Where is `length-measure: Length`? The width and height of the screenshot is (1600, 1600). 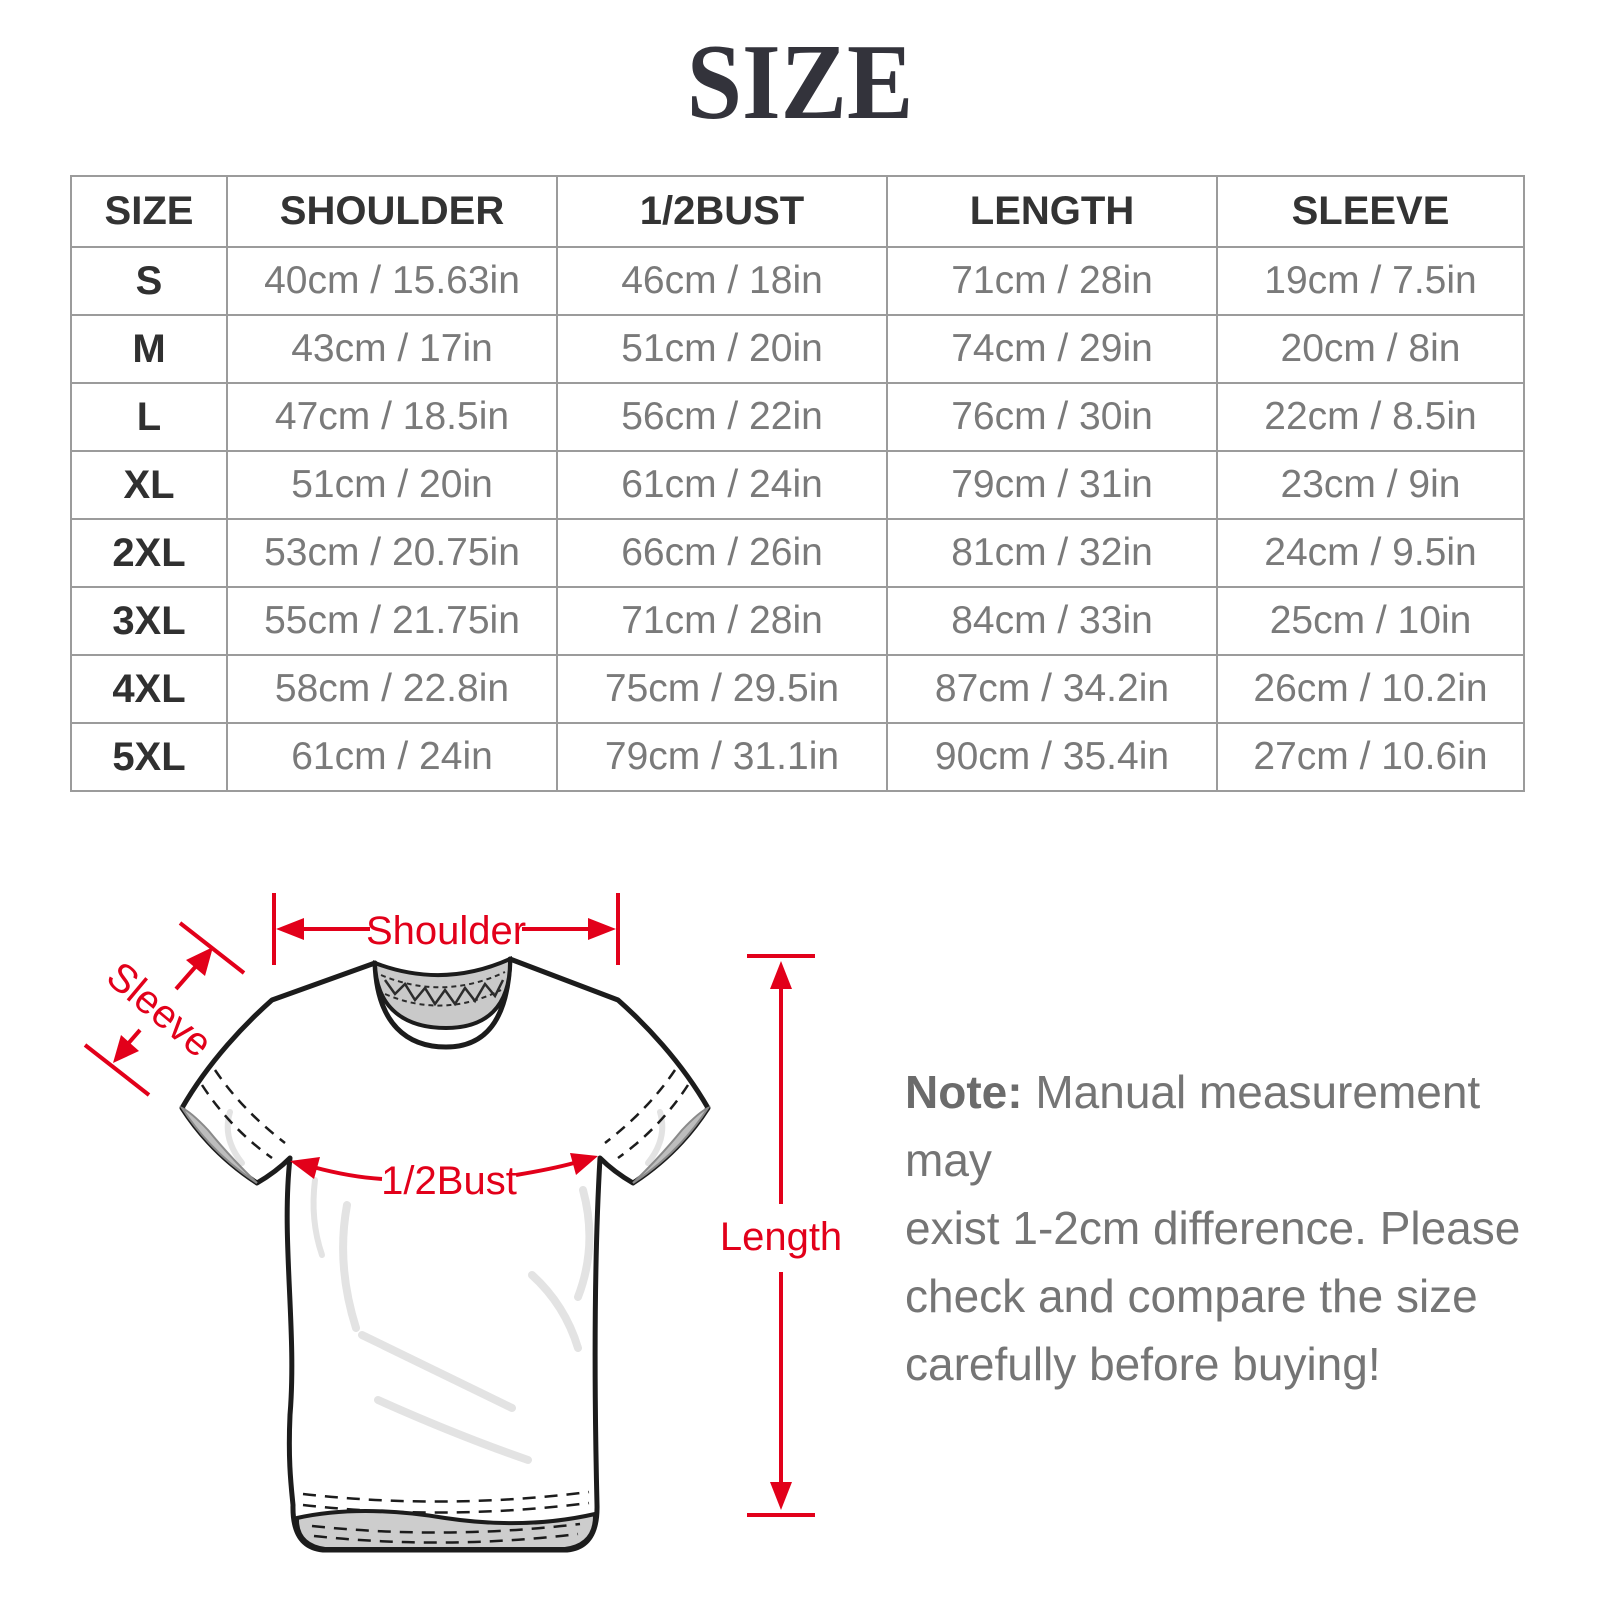
length-measure: Length is located at coordinates (781, 1235).